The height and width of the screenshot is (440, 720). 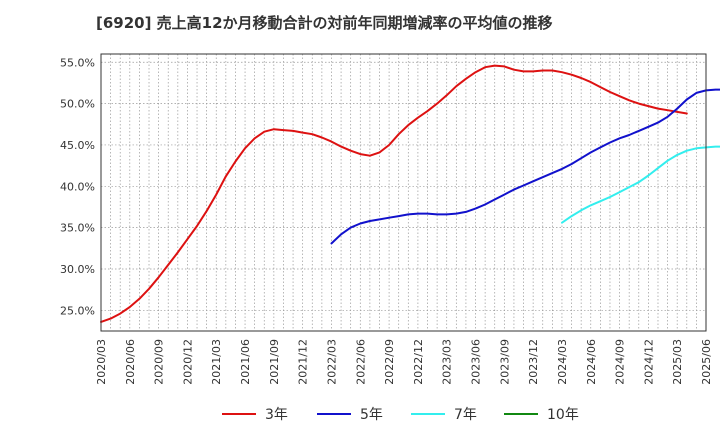 What do you see at coordinates (274, 362) in the screenshot?
I see `x-tick-label: 2021/09` at bounding box center [274, 362].